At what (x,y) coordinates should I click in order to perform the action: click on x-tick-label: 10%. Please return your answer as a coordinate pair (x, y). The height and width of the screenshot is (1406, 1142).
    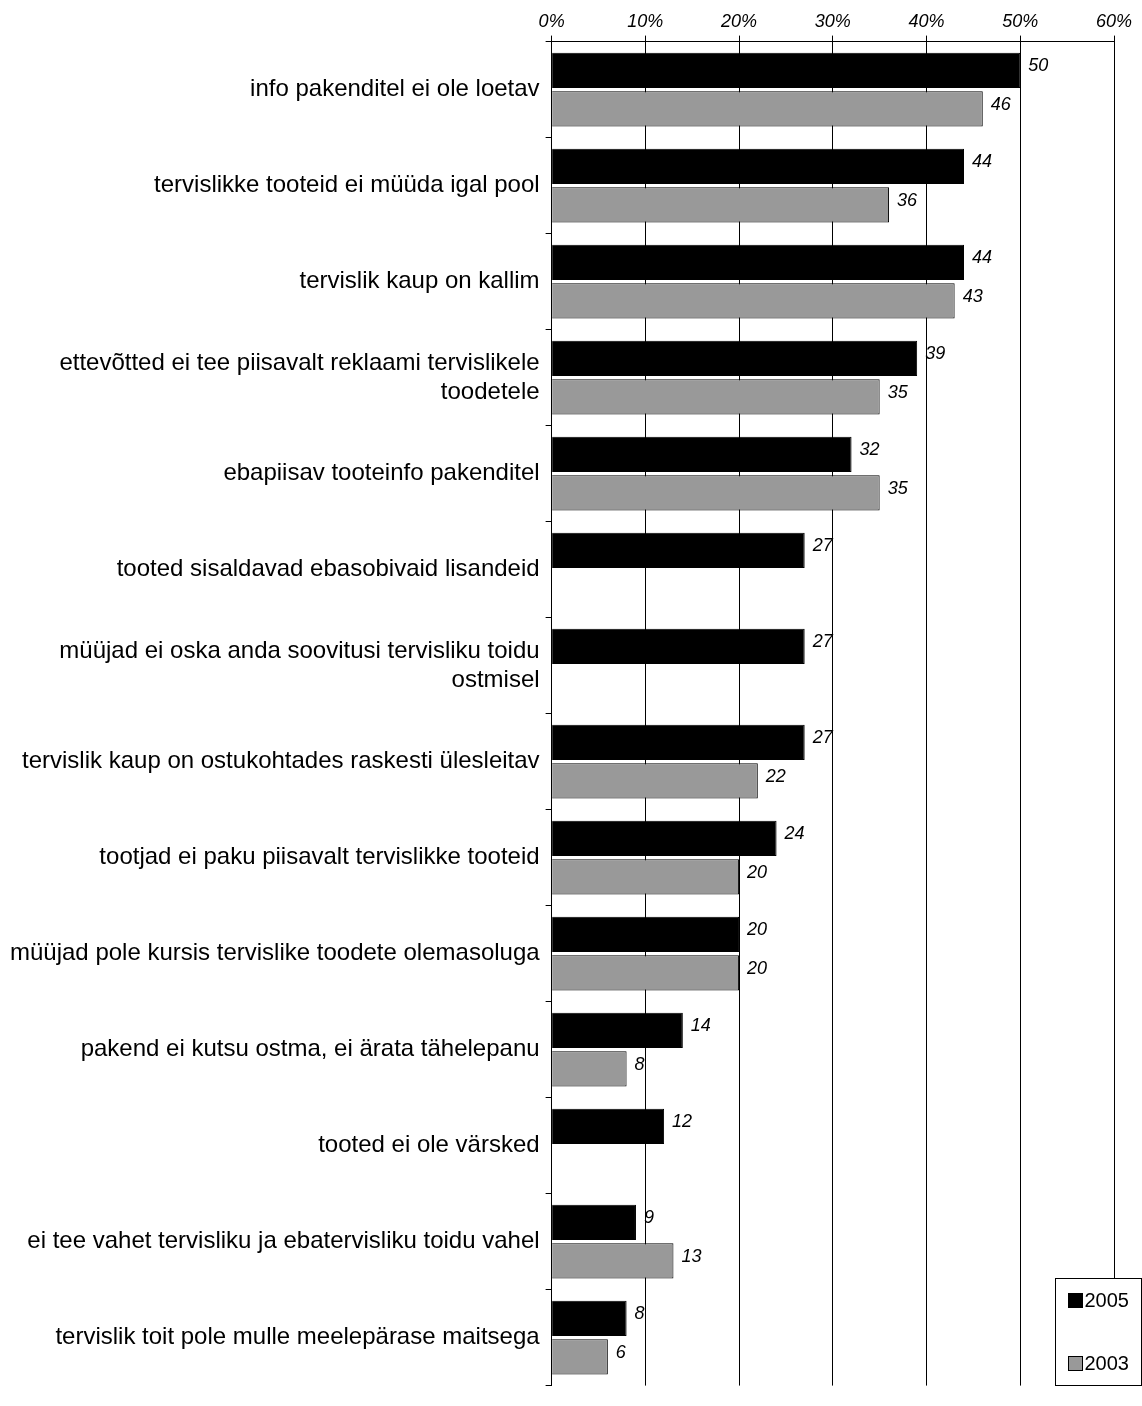
    Looking at the image, I should click on (645, 20).